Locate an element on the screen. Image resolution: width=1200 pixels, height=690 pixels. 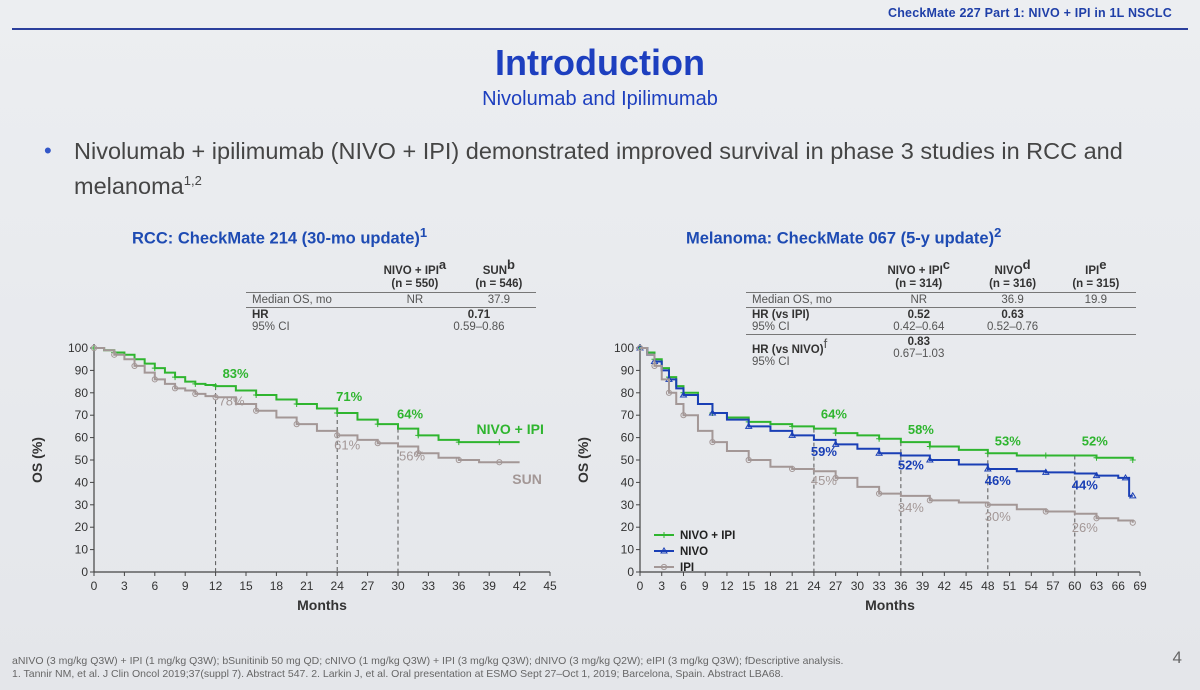
x-tick-label: 63 is located at coordinates (1097, 586).